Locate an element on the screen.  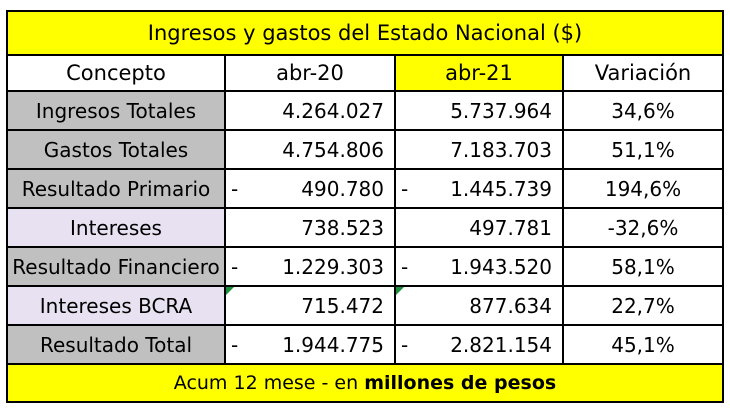
concept-label: Resultado Primario is located at coordinates (116, 188).